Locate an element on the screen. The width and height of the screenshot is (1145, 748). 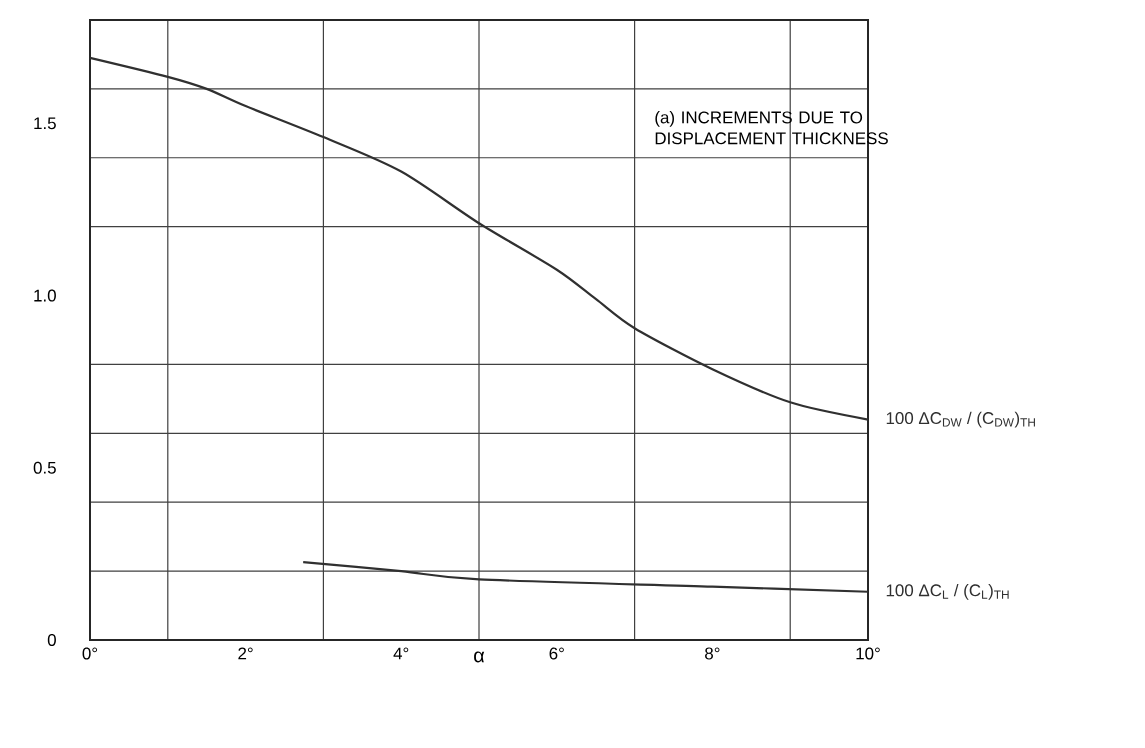
y-tick-label: 1.0 is located at coordinates (45, 295).